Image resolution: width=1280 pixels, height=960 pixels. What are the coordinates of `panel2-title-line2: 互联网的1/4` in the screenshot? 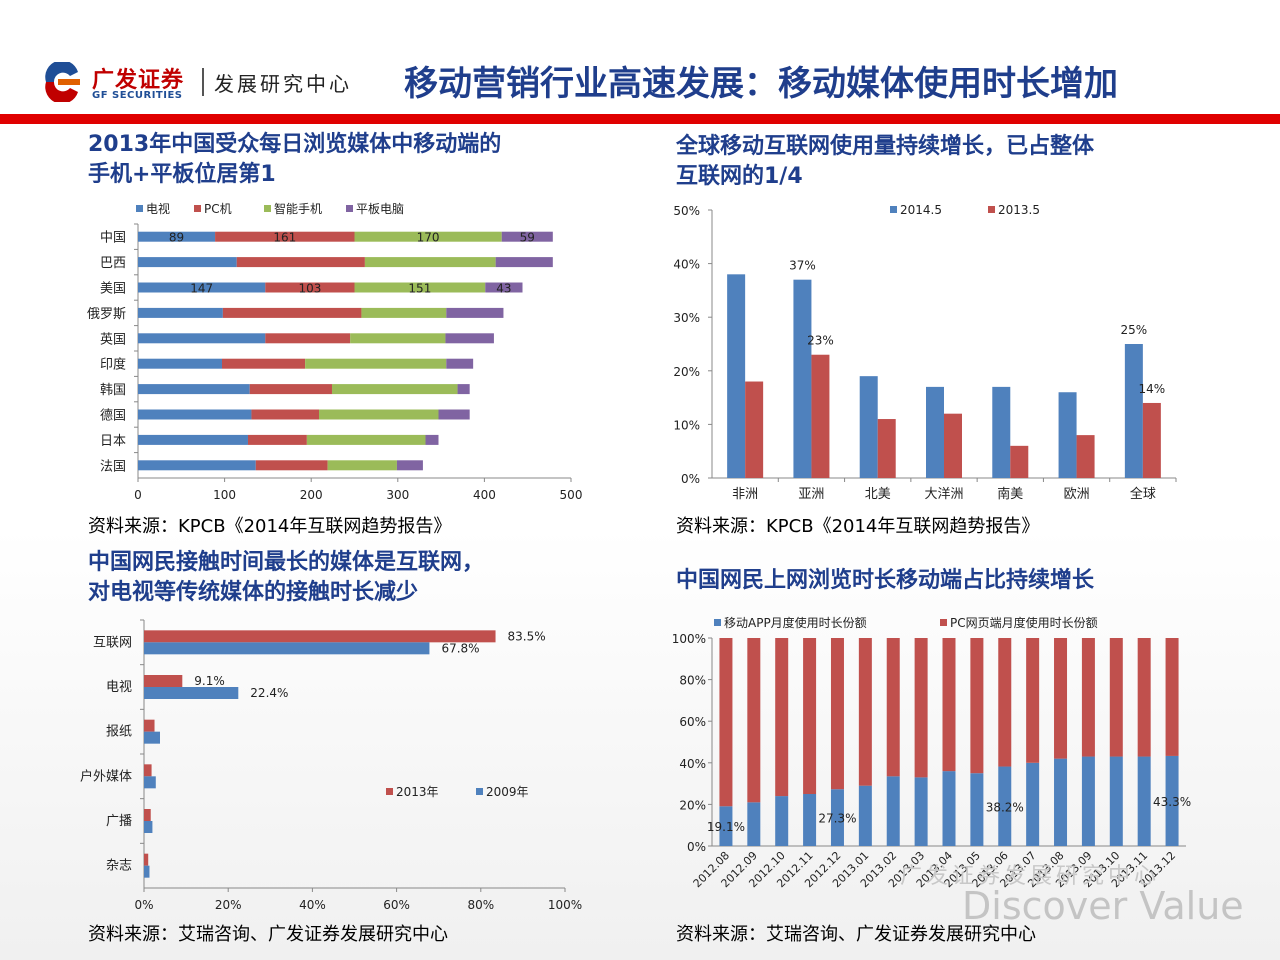 It's located at (739, 176).